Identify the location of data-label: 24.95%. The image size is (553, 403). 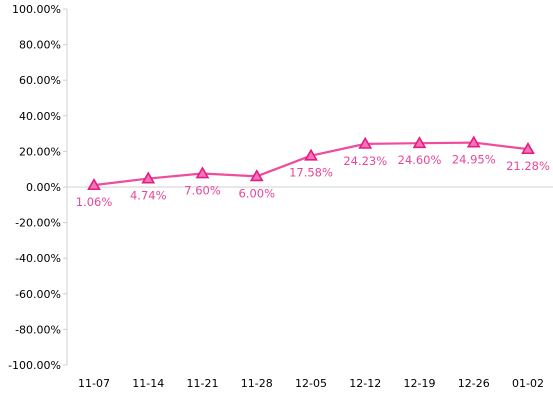
(474, 160).